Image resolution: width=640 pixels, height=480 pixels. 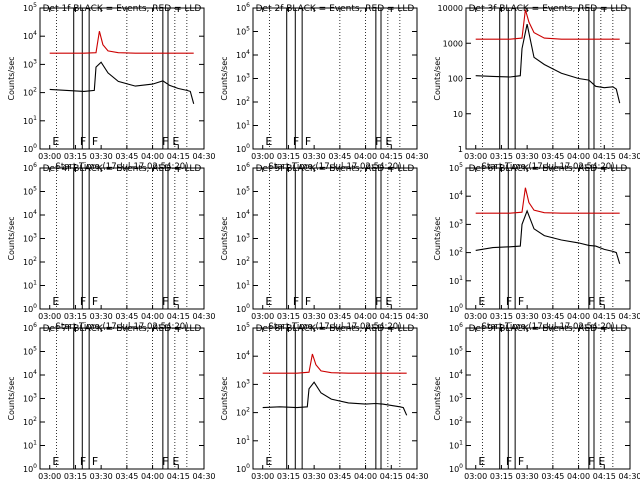 I want to click on panel-title: Det 8f BLACK = Events, RED = LLD, so click(x=335, y=329).